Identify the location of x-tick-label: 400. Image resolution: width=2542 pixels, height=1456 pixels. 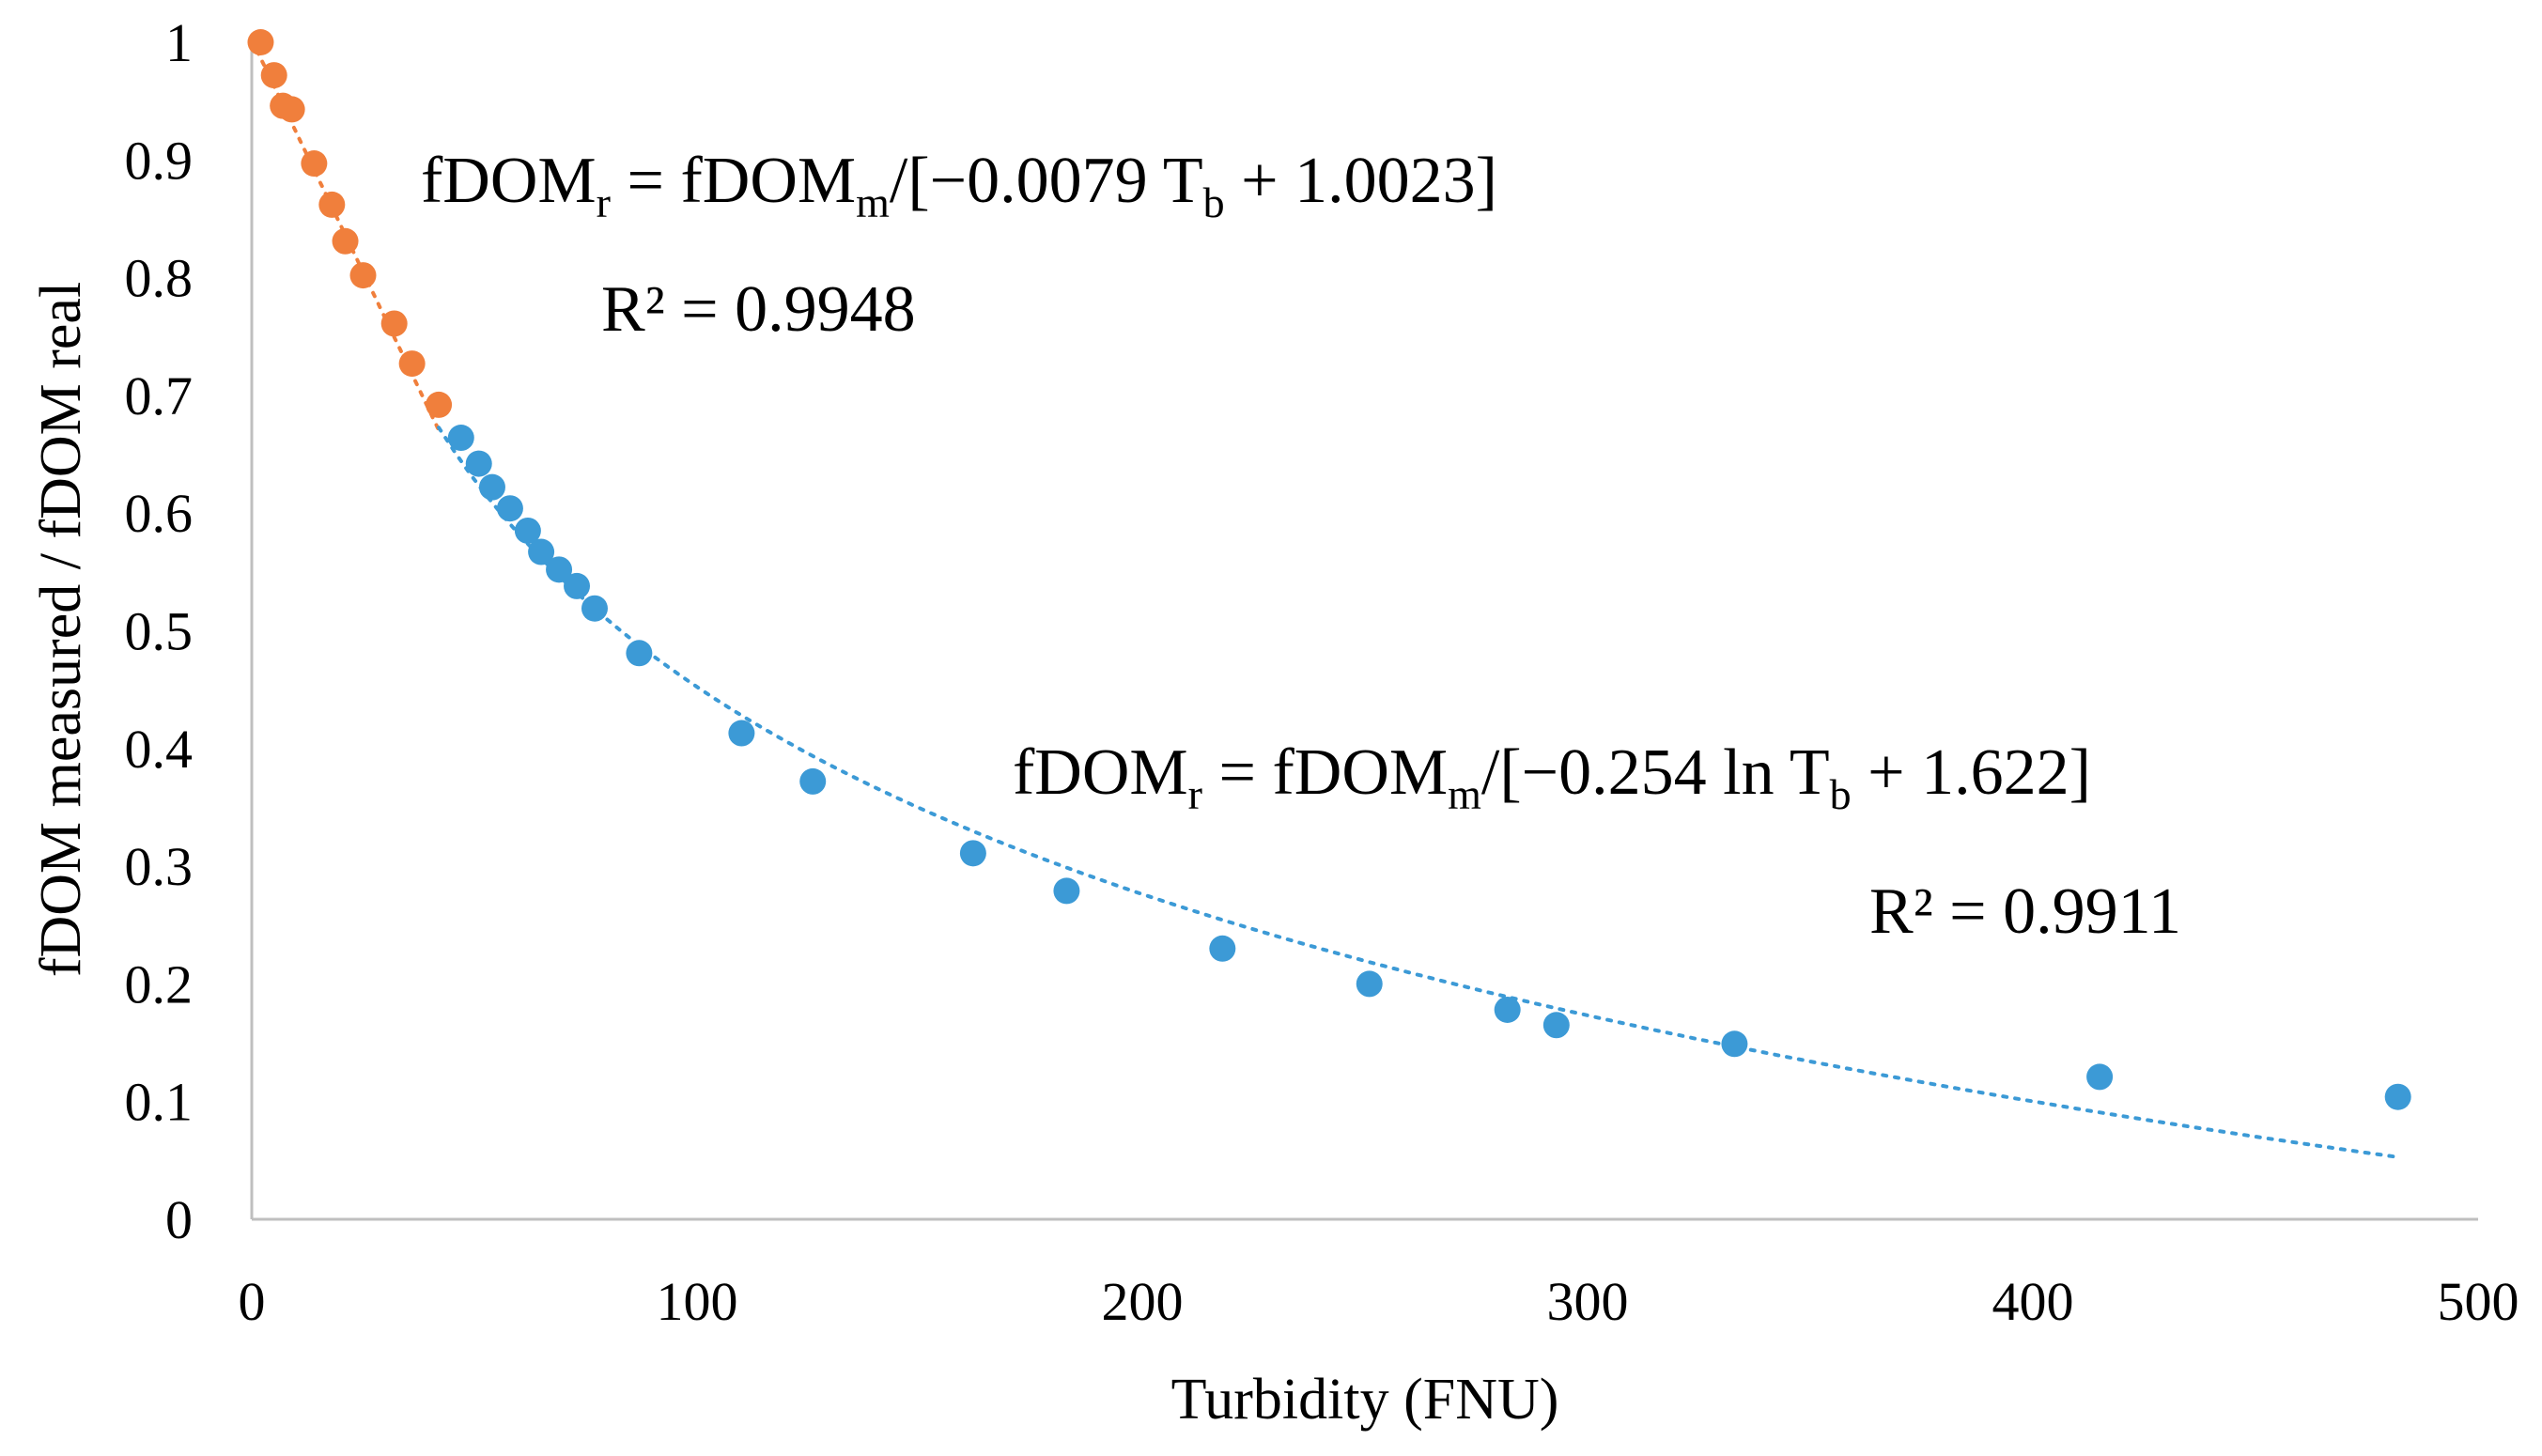
(2033, 1301).